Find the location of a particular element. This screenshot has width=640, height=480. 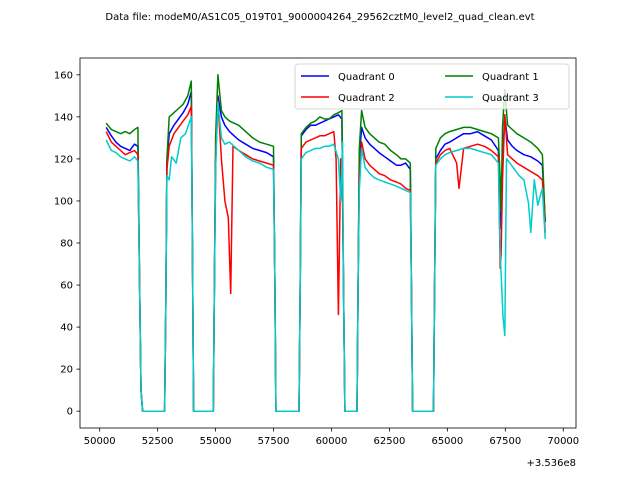

y-tick-label: 20 is located at coordinates (66, 370).